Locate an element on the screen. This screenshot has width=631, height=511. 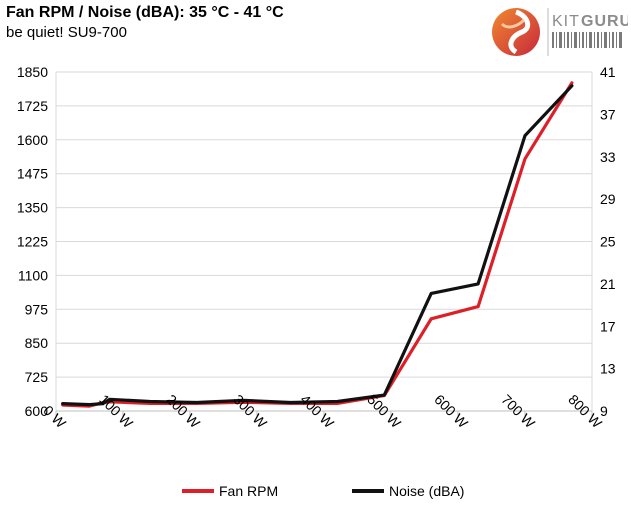
y-left-tick-label: 725 is located at coordinates (37, 377).